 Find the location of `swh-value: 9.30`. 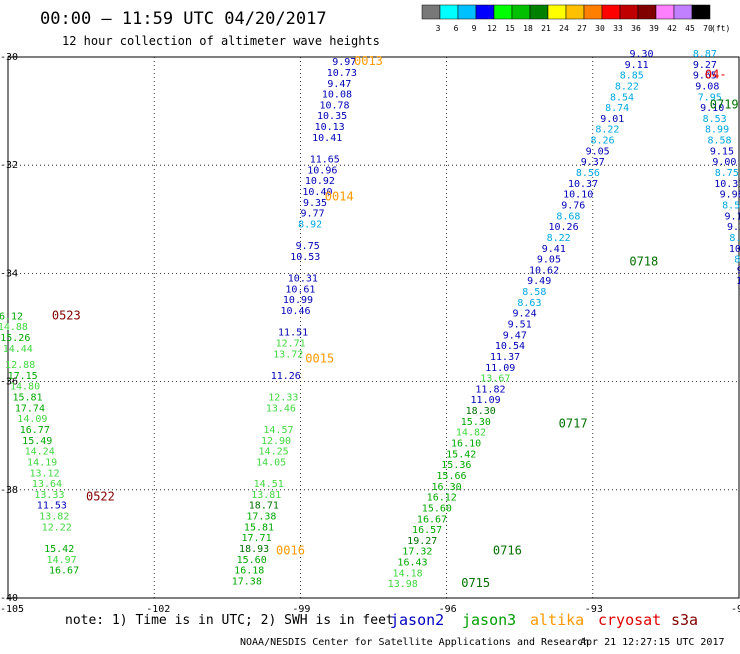

swh-value: 9.30 is located at coordinates (641, 54).